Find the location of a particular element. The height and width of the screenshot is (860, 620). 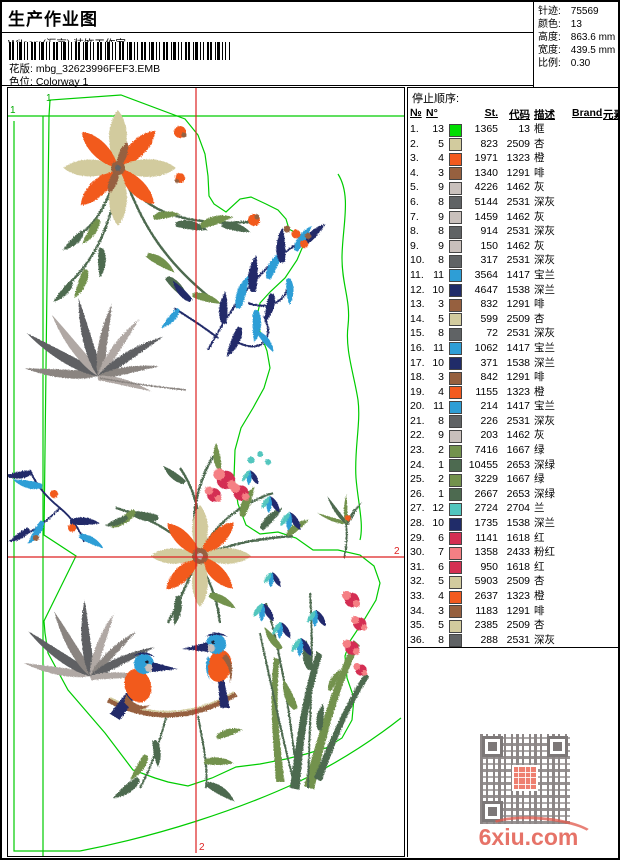

qr-code is located at coordinates (525, 779).